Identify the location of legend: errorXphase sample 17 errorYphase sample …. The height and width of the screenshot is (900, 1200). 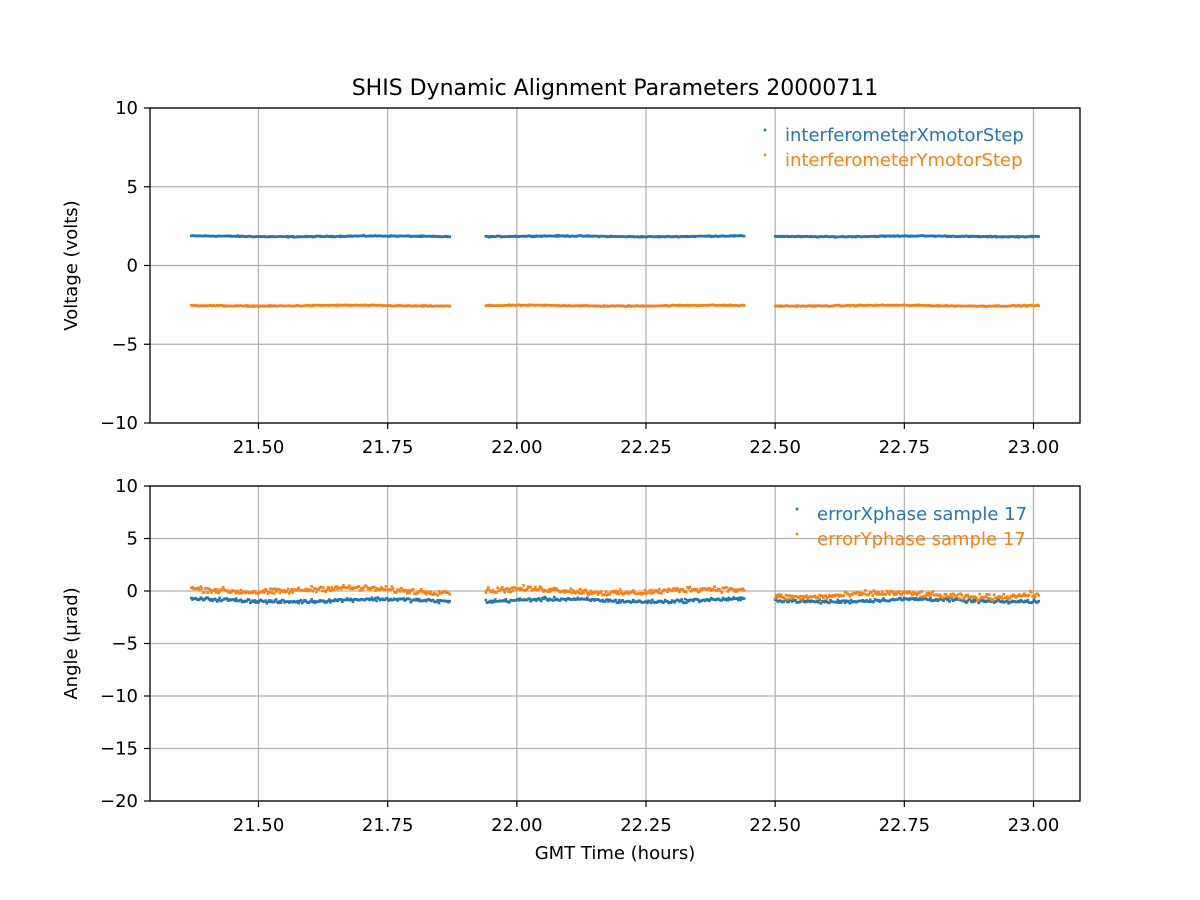
(911, 527).